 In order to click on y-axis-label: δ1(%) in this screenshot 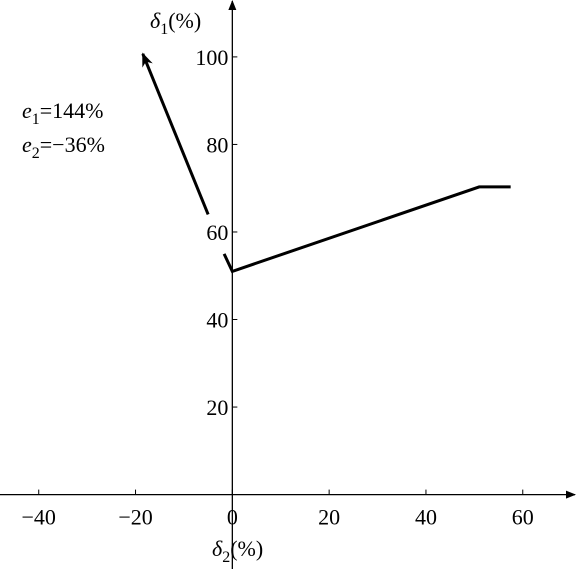, I will do `click(175, 23)`.